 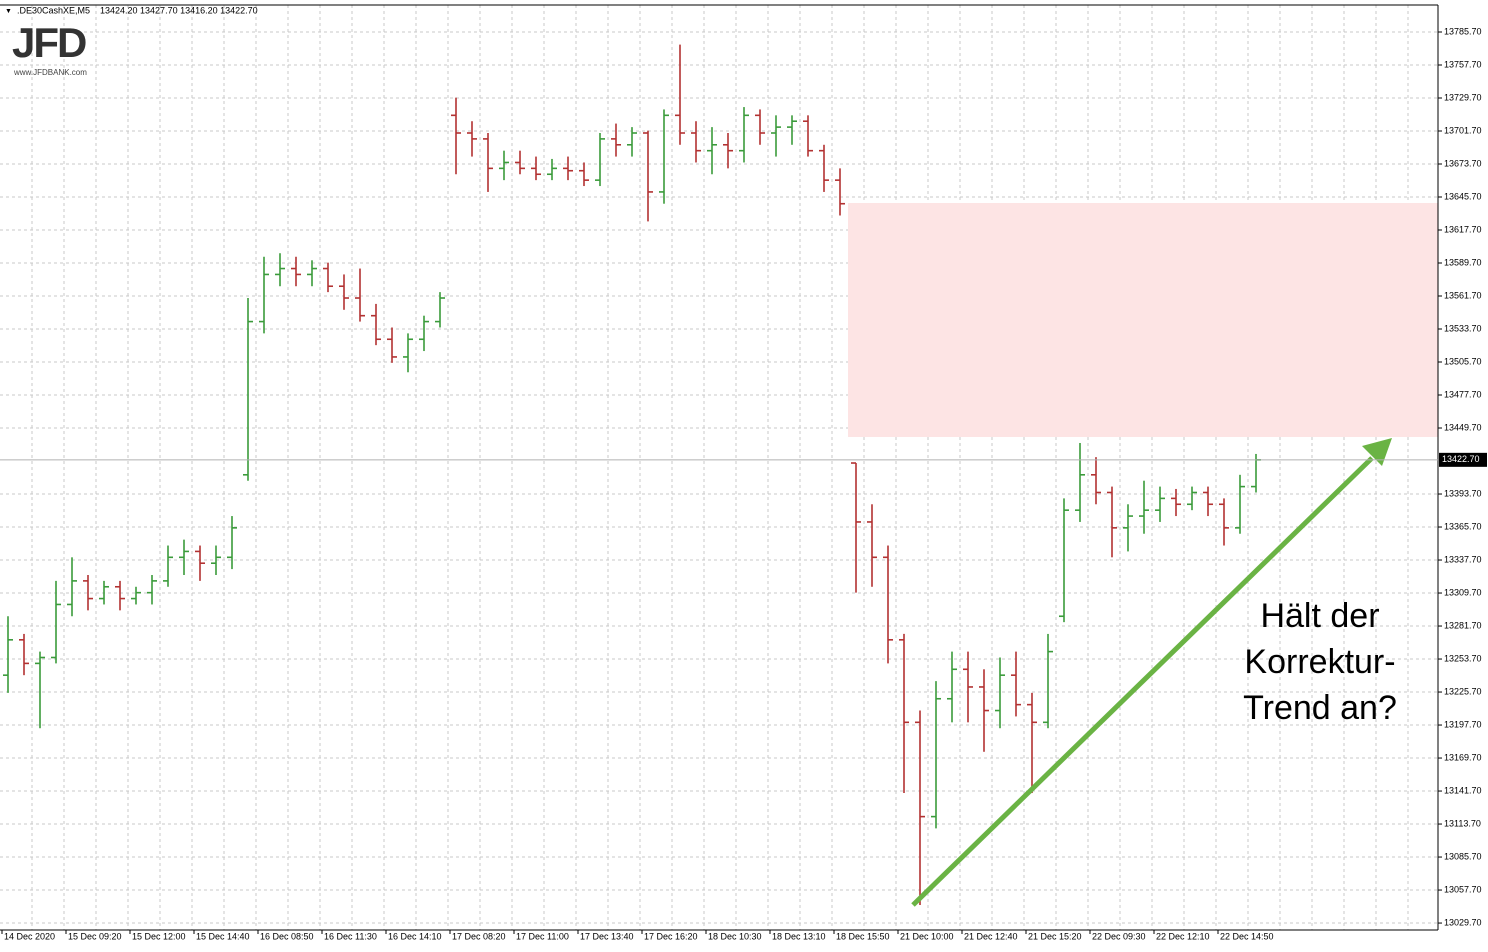 I want to click on x-tick-label: 17 Dec 08:20, so click(x=479, y=936).